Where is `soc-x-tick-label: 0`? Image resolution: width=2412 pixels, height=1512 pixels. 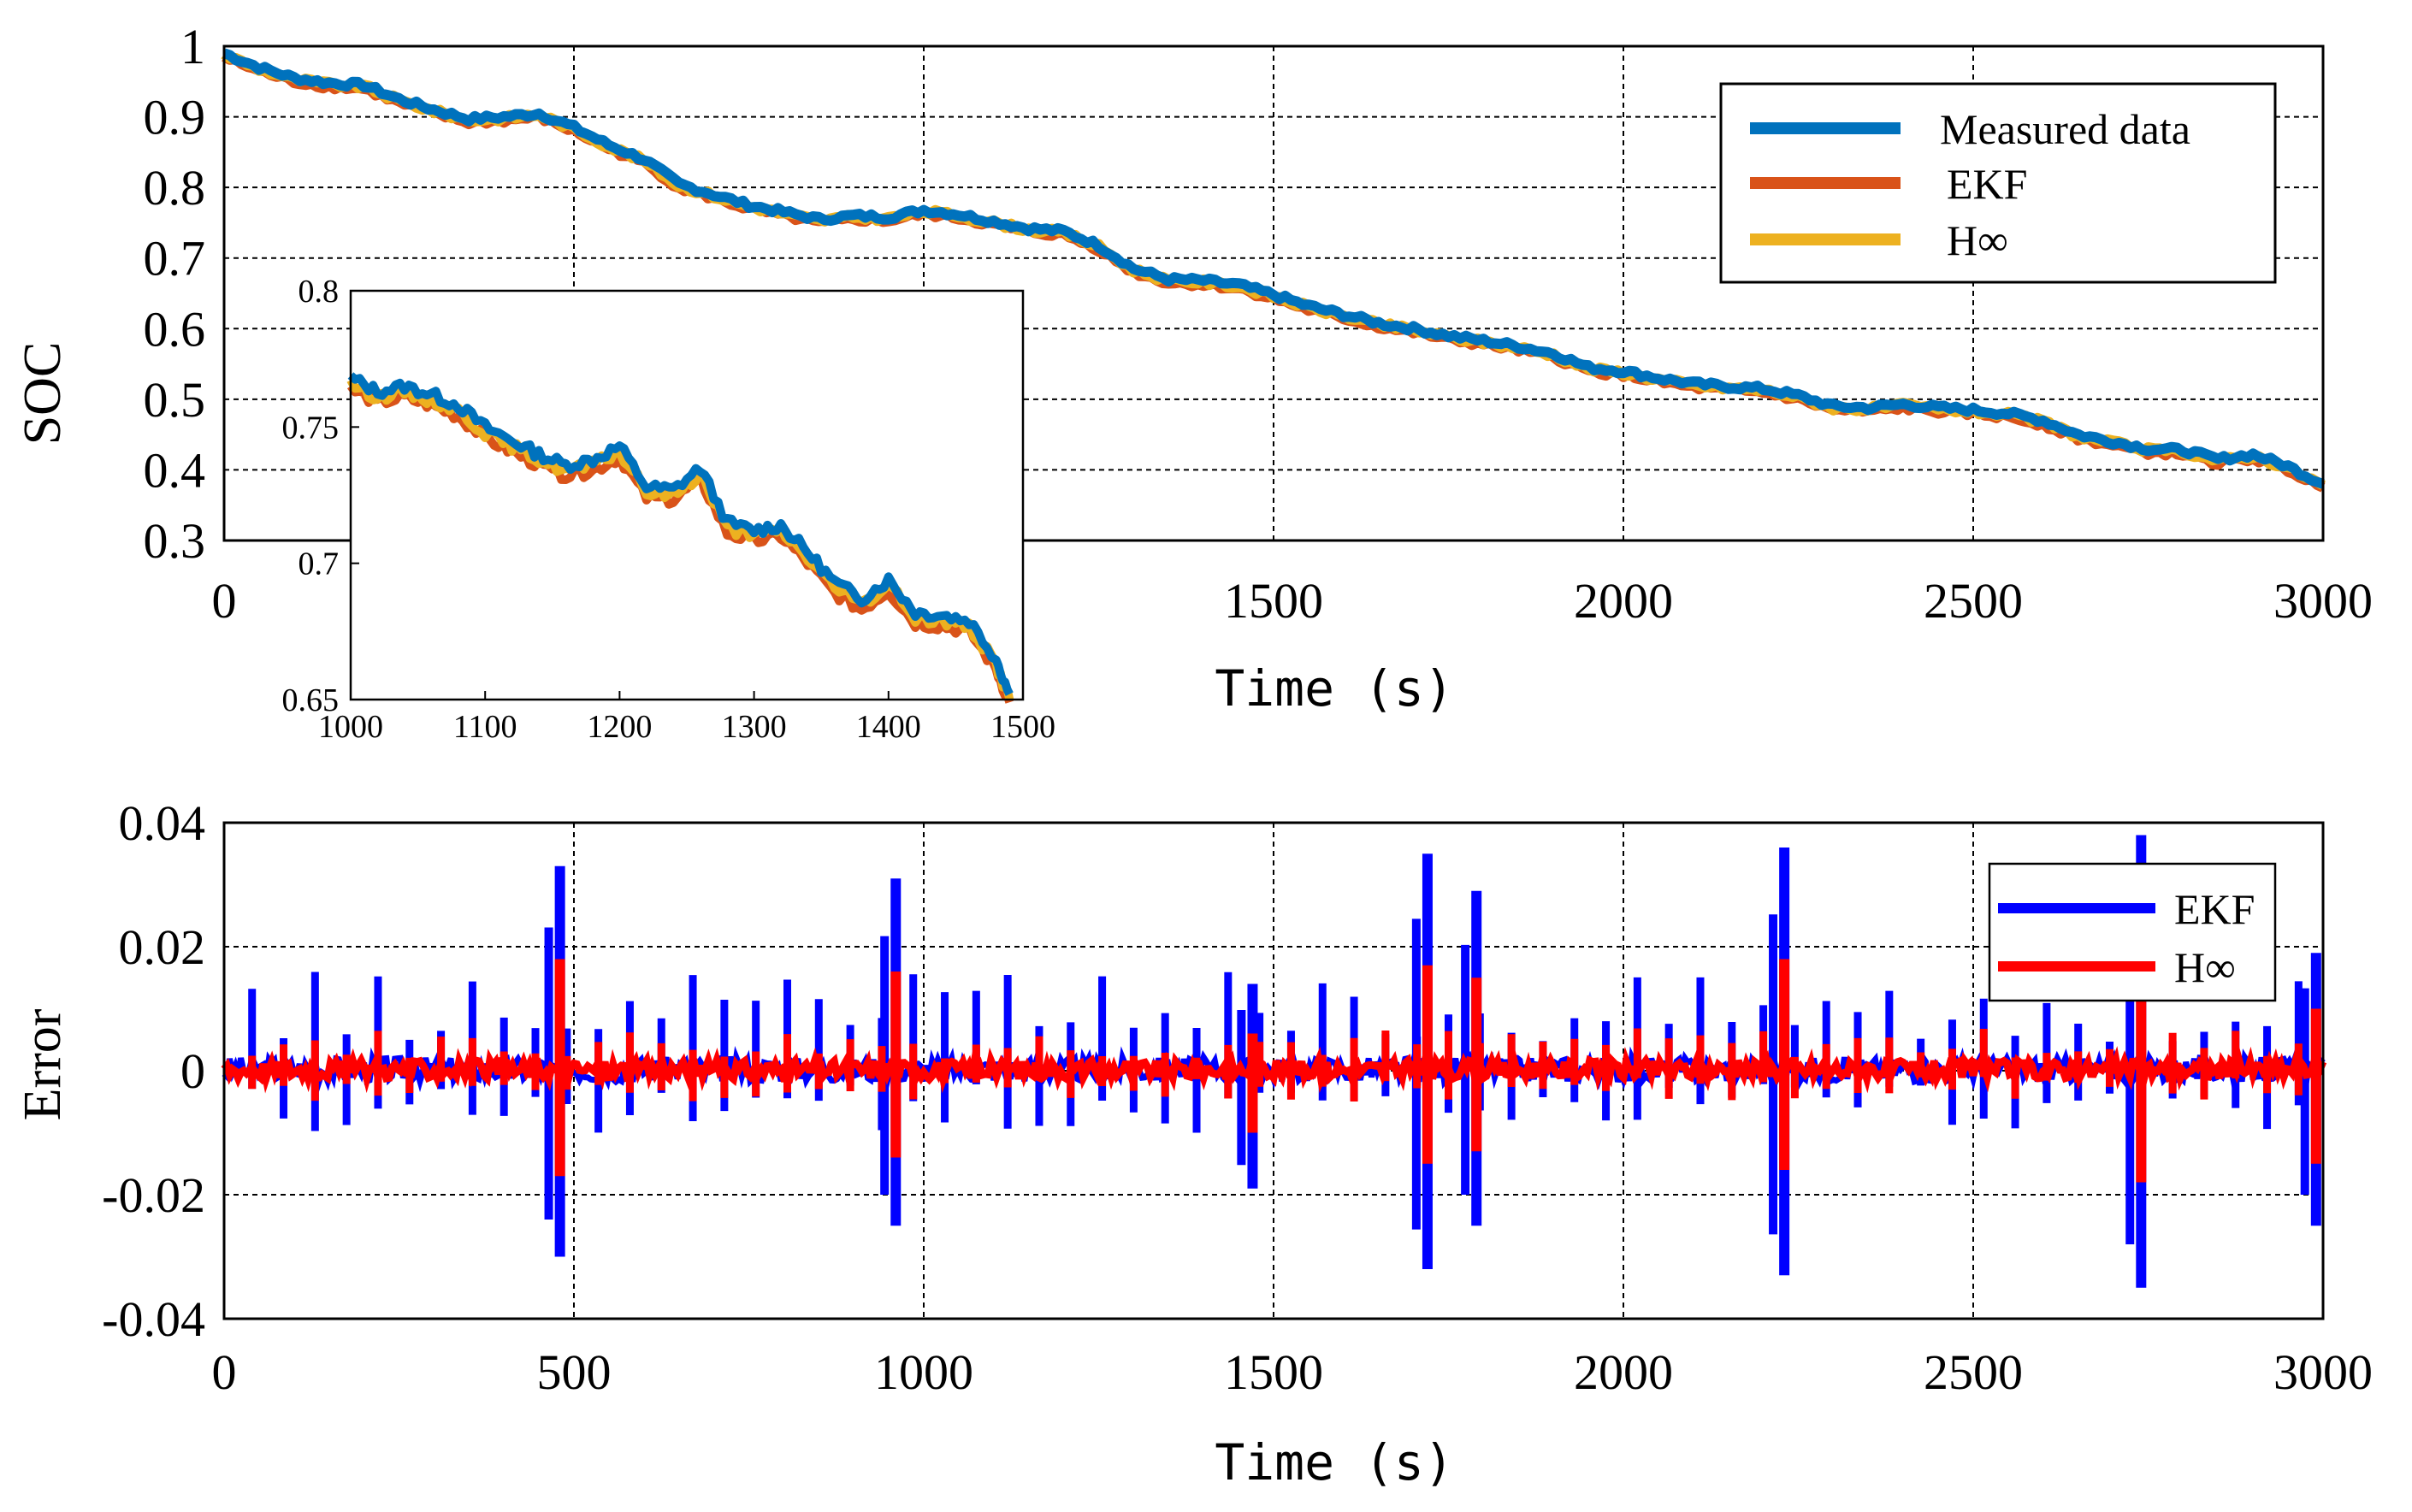 soc-x-tick-label: 0 is located at coordinates (224, 601).